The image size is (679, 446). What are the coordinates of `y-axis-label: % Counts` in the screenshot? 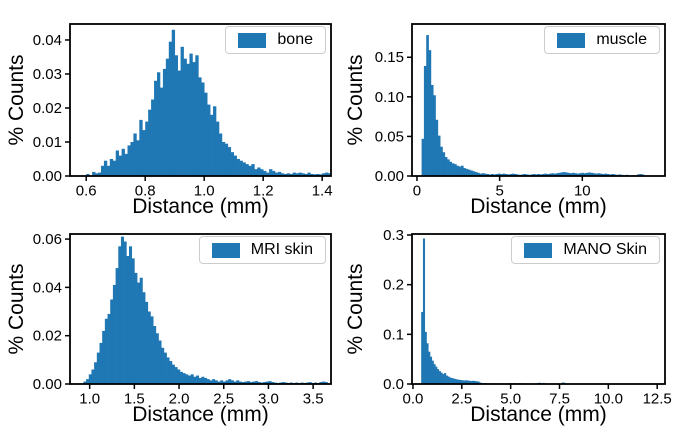 It's located at (355, 100).